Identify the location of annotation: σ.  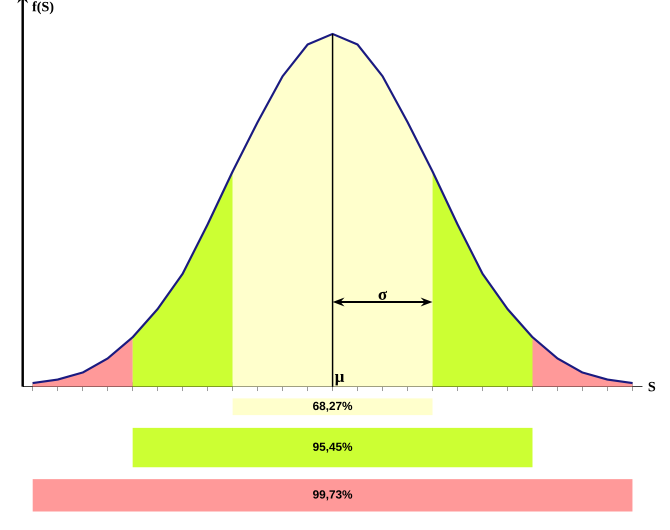
(383, 295).